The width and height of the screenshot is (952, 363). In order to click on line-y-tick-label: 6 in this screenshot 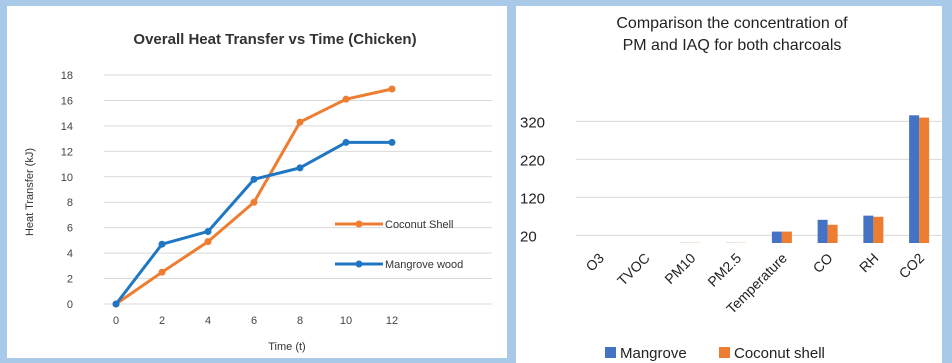, I will do `click(70, 229)`.